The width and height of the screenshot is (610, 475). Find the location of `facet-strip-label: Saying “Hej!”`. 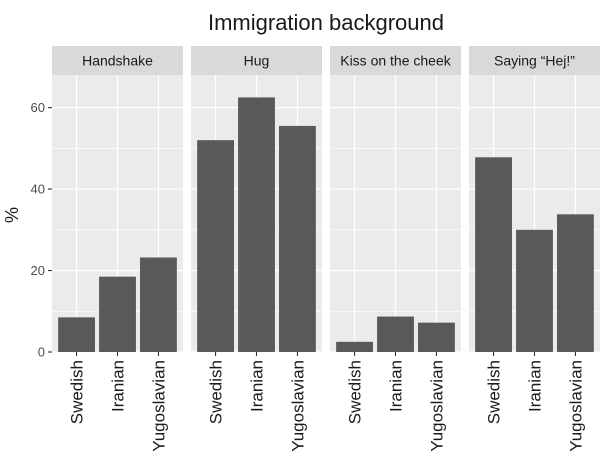

facet-strip-label: Saying “Hej!” is located at coordinates (534, 61).